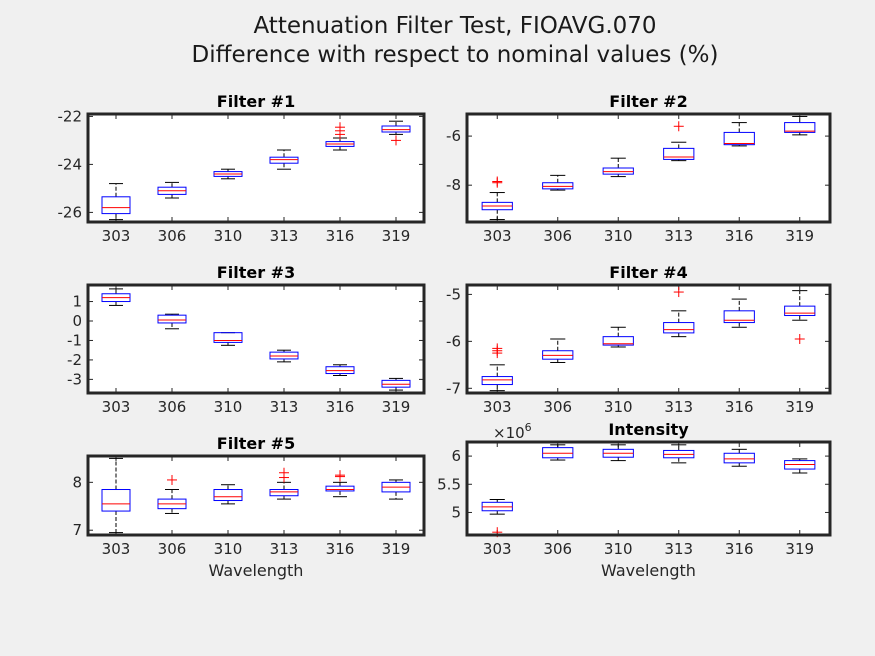 This screenshot has height=656, width=875. Describe the element at coordinates (77, 530) in the screenshot. I see `y-tick-label: 7` at that location.